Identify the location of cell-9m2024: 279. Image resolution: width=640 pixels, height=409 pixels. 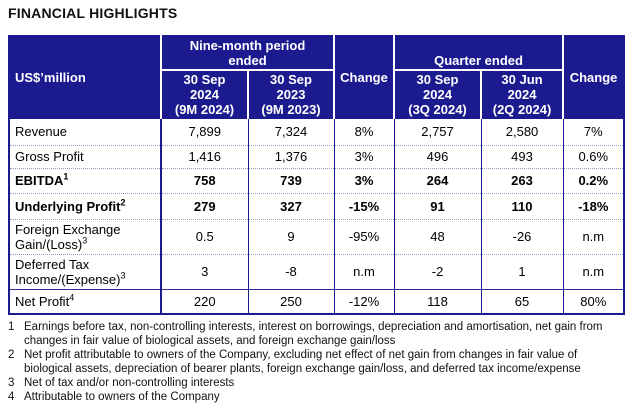
(204, 205).